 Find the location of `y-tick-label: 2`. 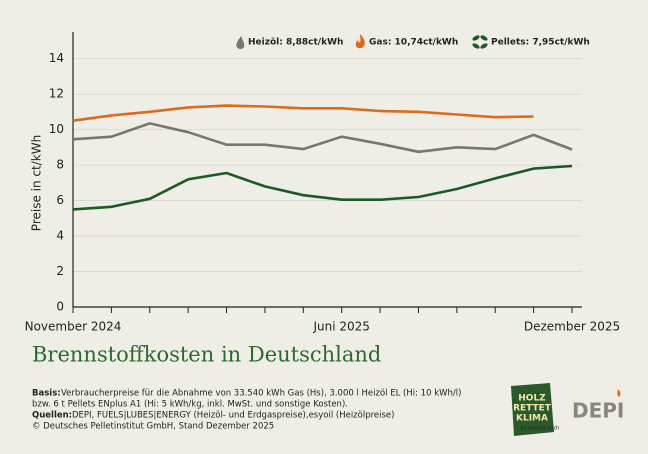

y-tick-label: 2 is located at coordinates (60, 271).